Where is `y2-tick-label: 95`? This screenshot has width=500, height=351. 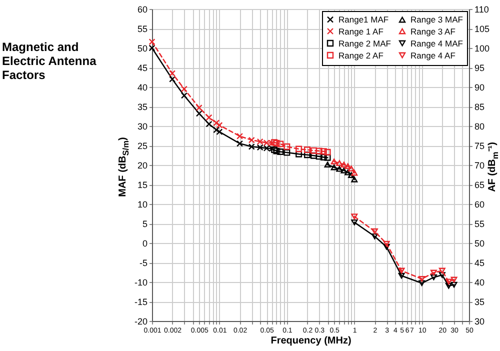
y2-tick-label: 95 is located at coordinates (479, 68).